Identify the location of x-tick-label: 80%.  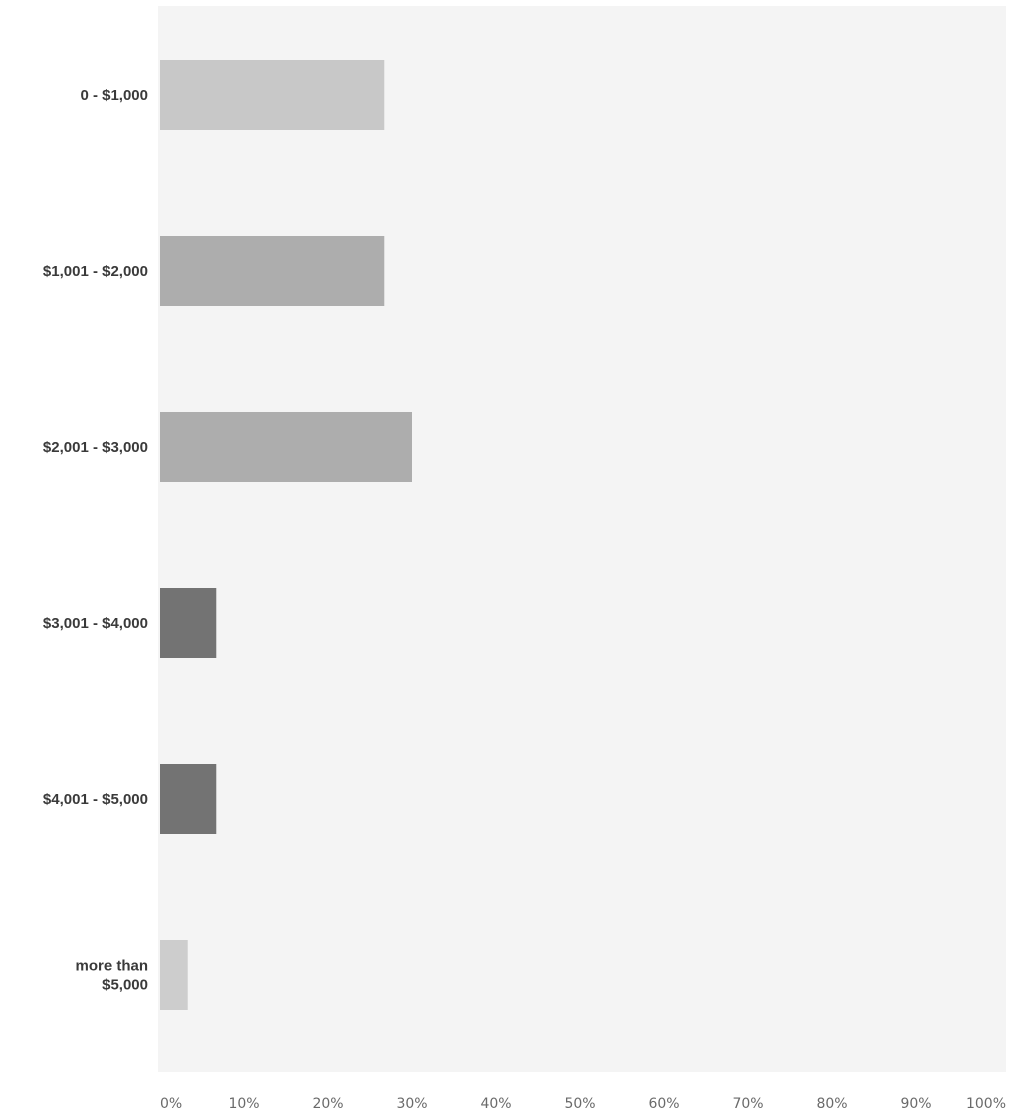
(831, 1104).